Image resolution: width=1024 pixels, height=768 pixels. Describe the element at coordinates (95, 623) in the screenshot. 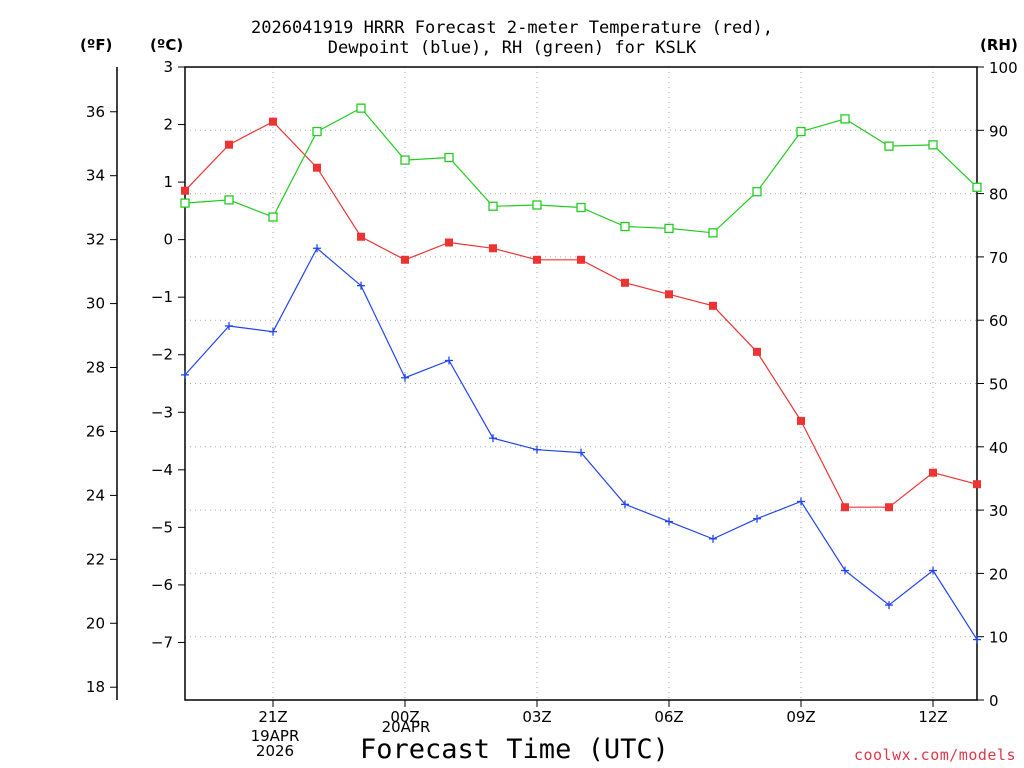

I see `fahrenheit-tick-label: 20` at that location.